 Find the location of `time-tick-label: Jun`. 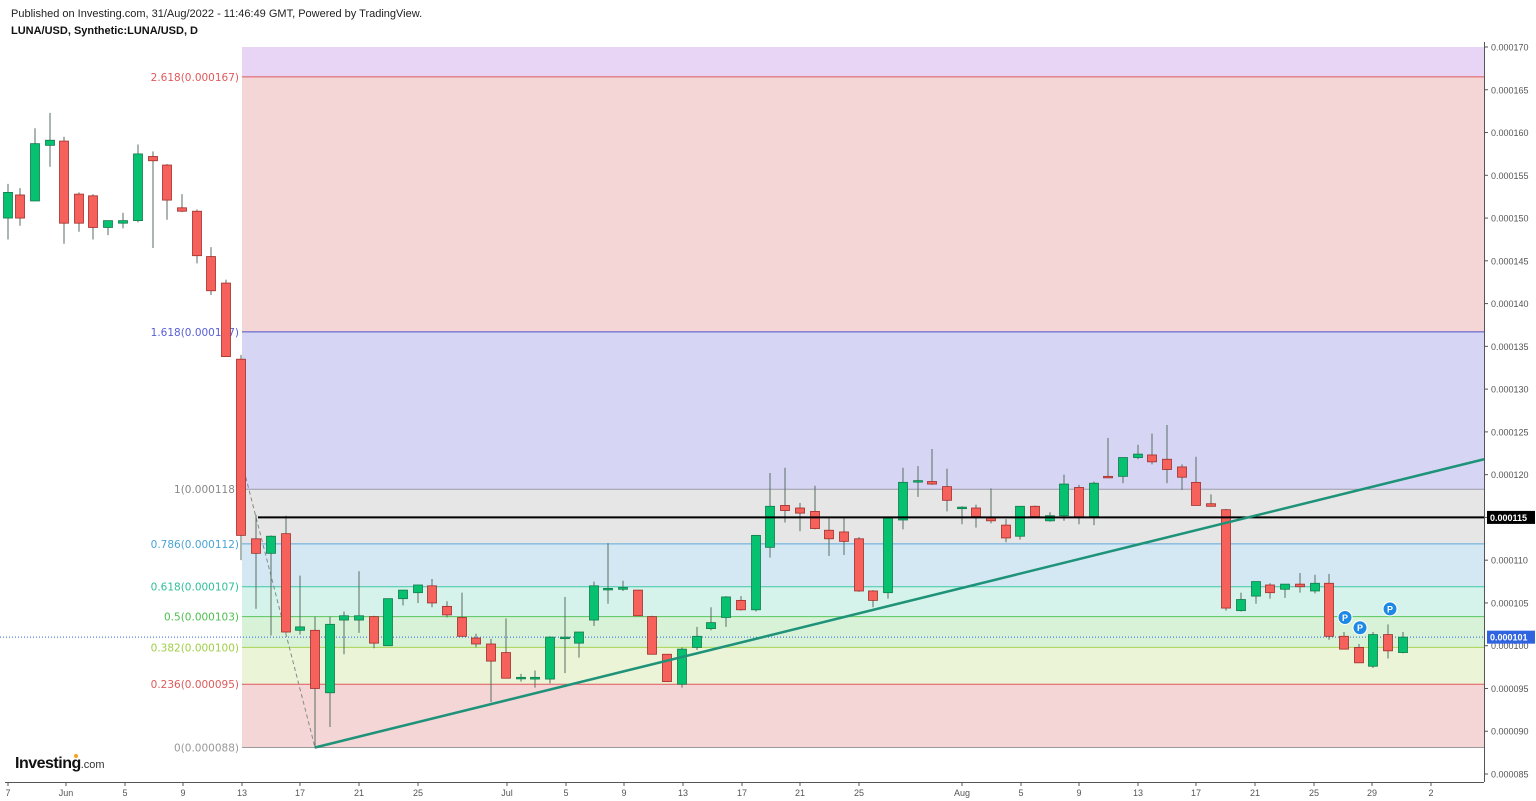

time-tick-label: Jun is located at coordinates (66, 793).